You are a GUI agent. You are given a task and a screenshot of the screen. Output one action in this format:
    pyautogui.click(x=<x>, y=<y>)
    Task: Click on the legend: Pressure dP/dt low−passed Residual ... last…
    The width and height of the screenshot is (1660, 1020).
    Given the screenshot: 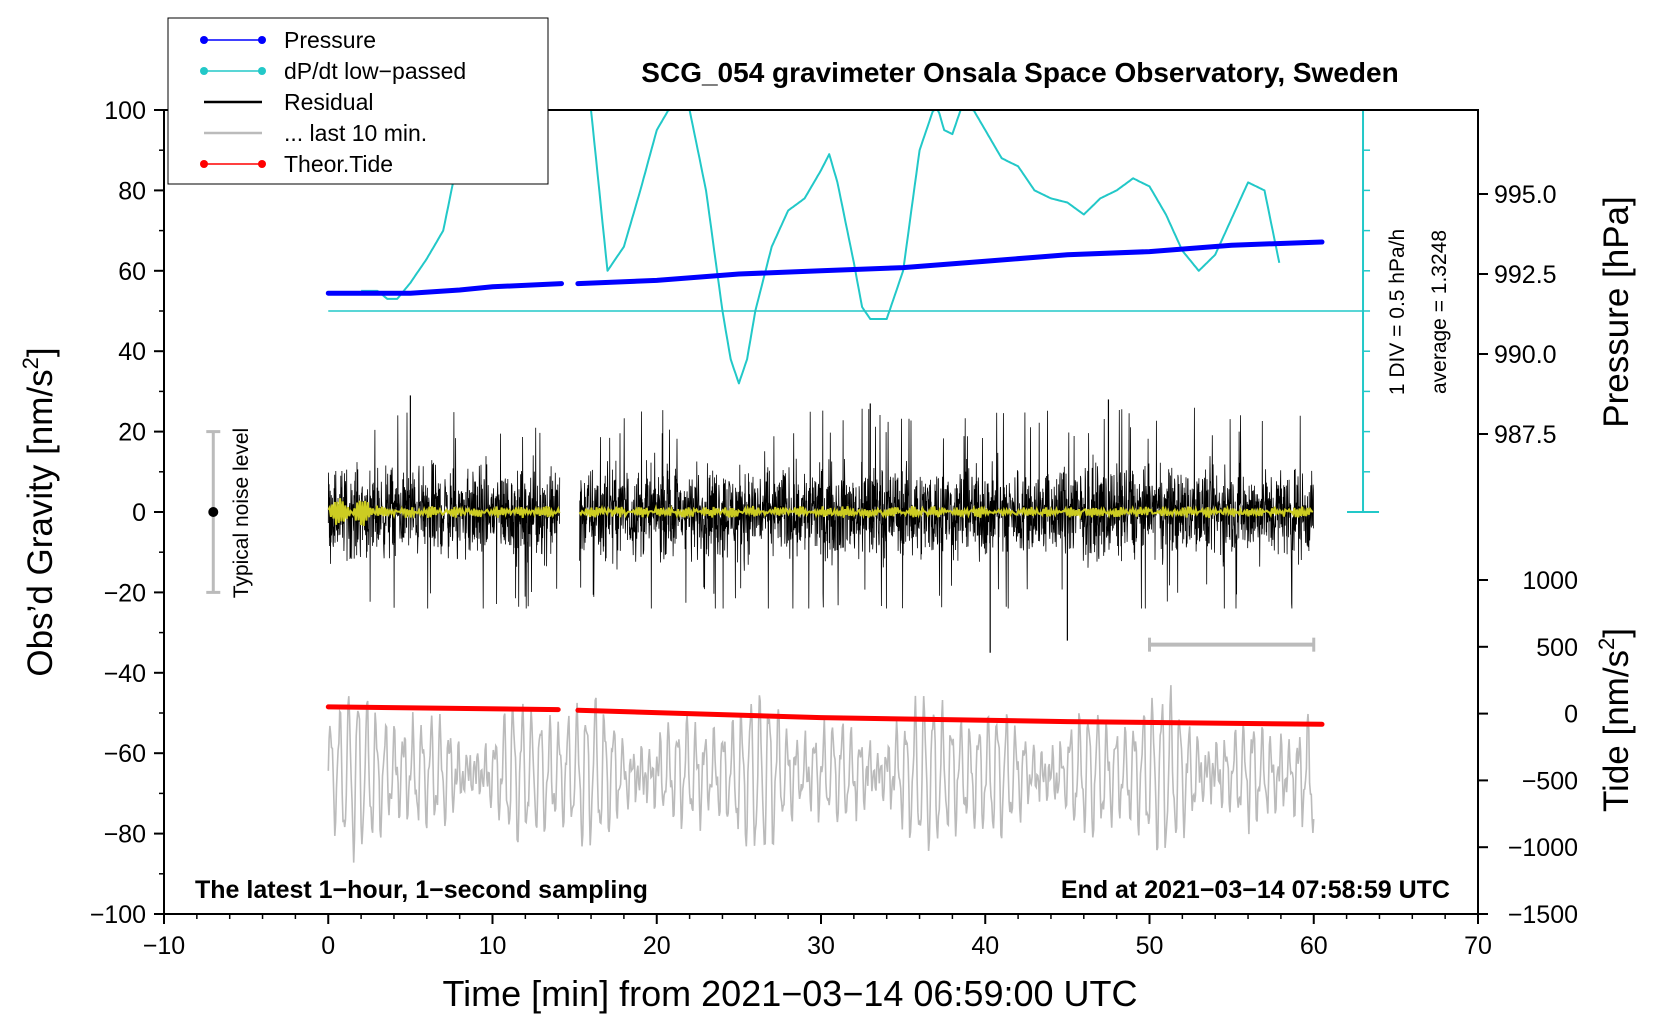 What is the action you would take?
    pyautogui.click(x=358, y=101)
    